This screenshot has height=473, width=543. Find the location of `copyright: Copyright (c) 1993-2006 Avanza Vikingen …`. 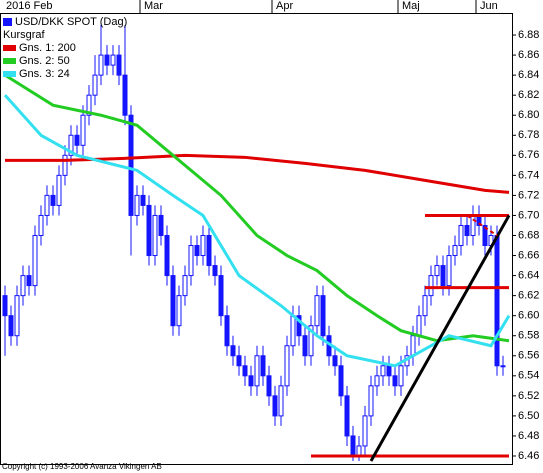

copyright: Copyright (c) 1993-2006 Avanza Vikingen … is located at coordinates (82, 466).